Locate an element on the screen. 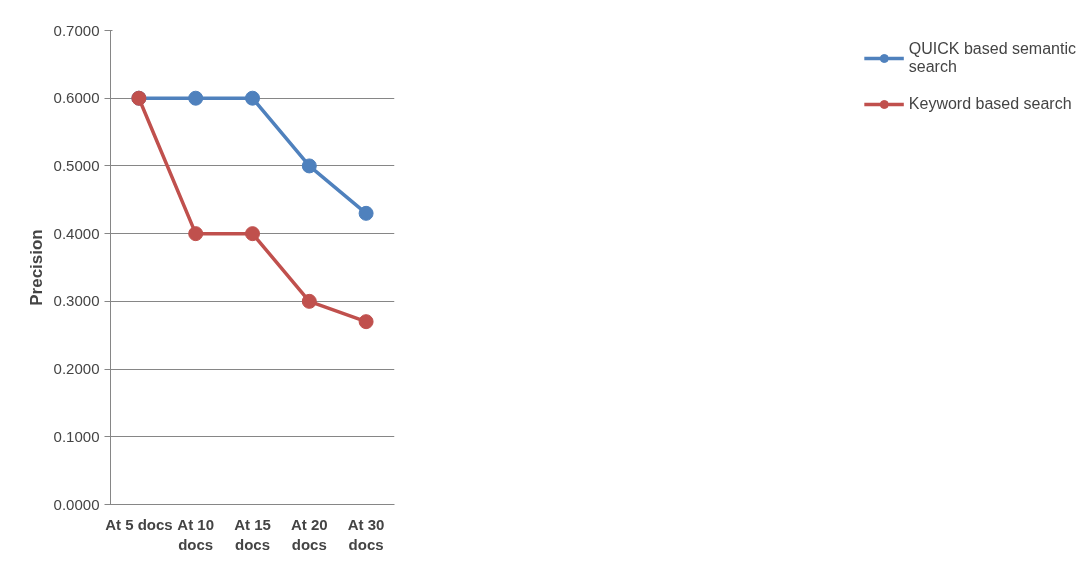  y-tick-label: 0.0000 is located at coordinates (76, 504).